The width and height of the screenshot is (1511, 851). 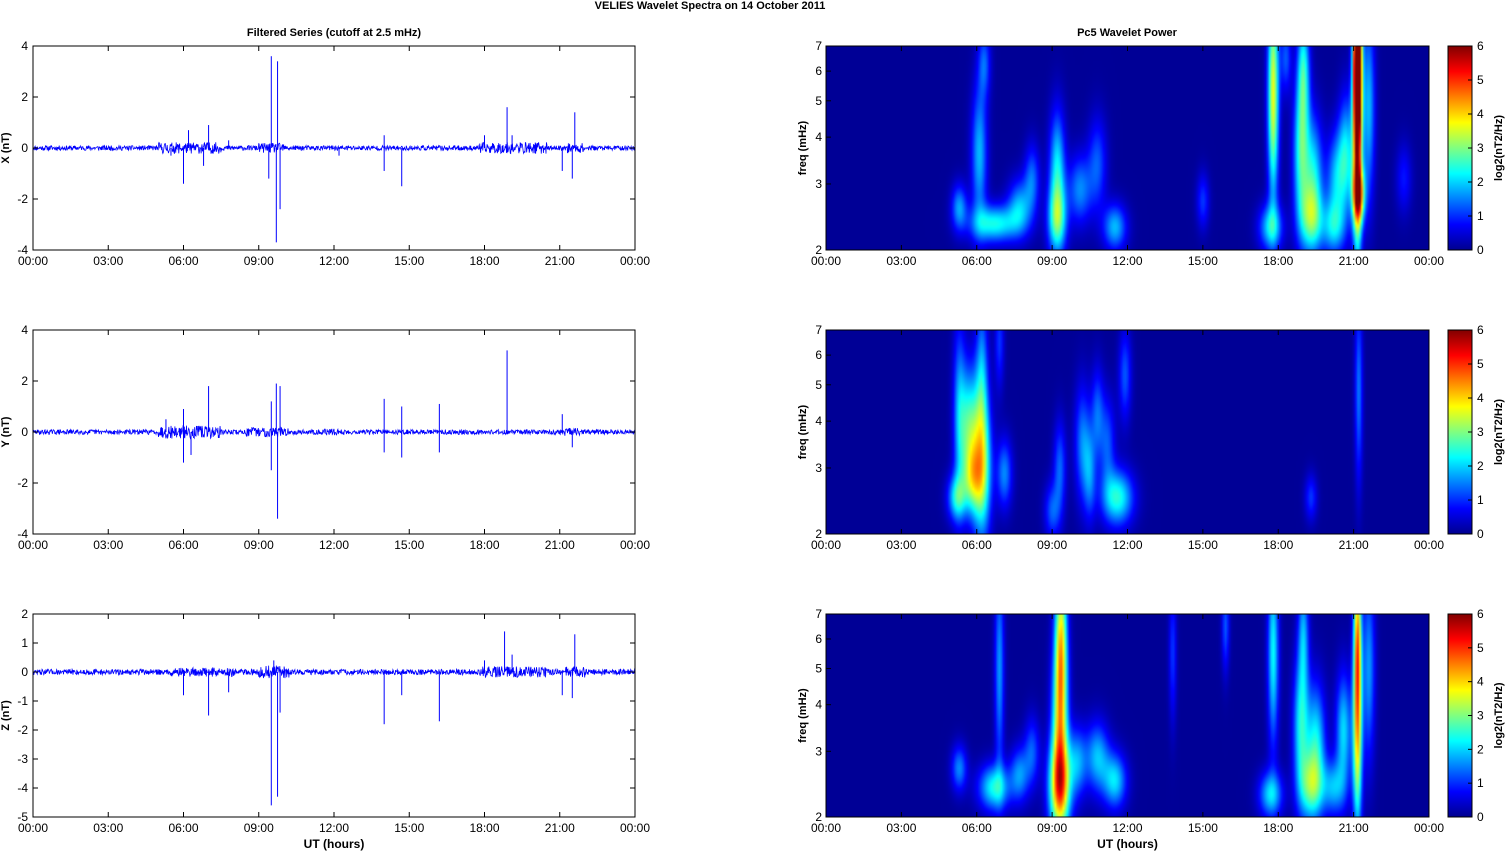 I want to click on series-z-xlabel: UT (hours), so click(x=334, y=844).